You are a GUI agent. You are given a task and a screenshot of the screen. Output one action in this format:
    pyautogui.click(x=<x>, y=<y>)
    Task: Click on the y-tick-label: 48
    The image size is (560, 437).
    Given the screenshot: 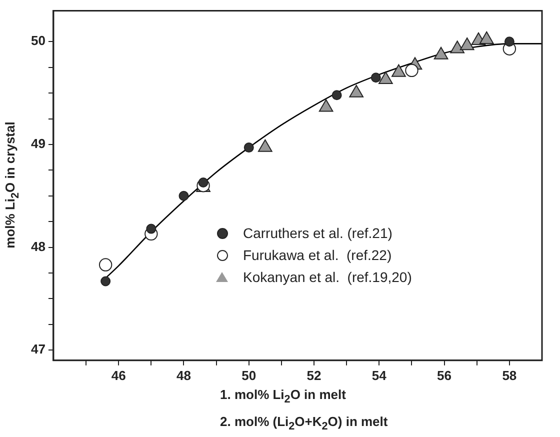 What is the action you would take?
    pyautogui.click(x=38, y=246)
    